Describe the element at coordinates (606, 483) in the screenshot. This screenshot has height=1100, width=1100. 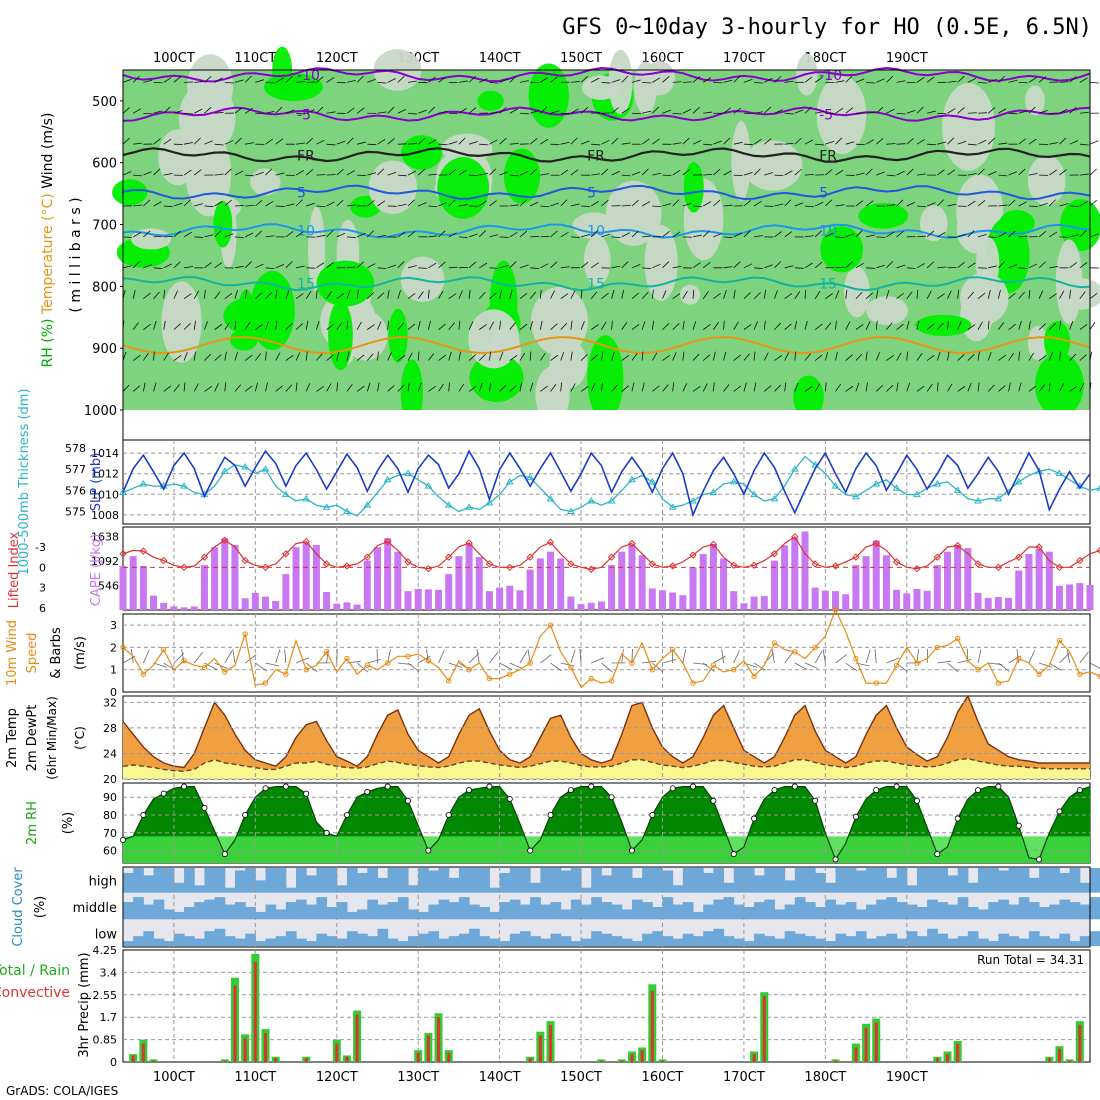
I see `slp-line` at that location.